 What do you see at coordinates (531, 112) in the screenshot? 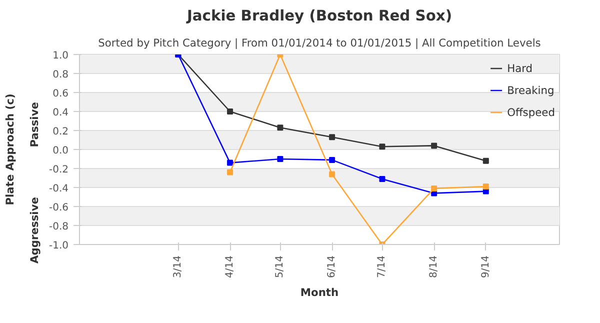
I see `legend-label: Offspeed` at bounding box center [531, 112].